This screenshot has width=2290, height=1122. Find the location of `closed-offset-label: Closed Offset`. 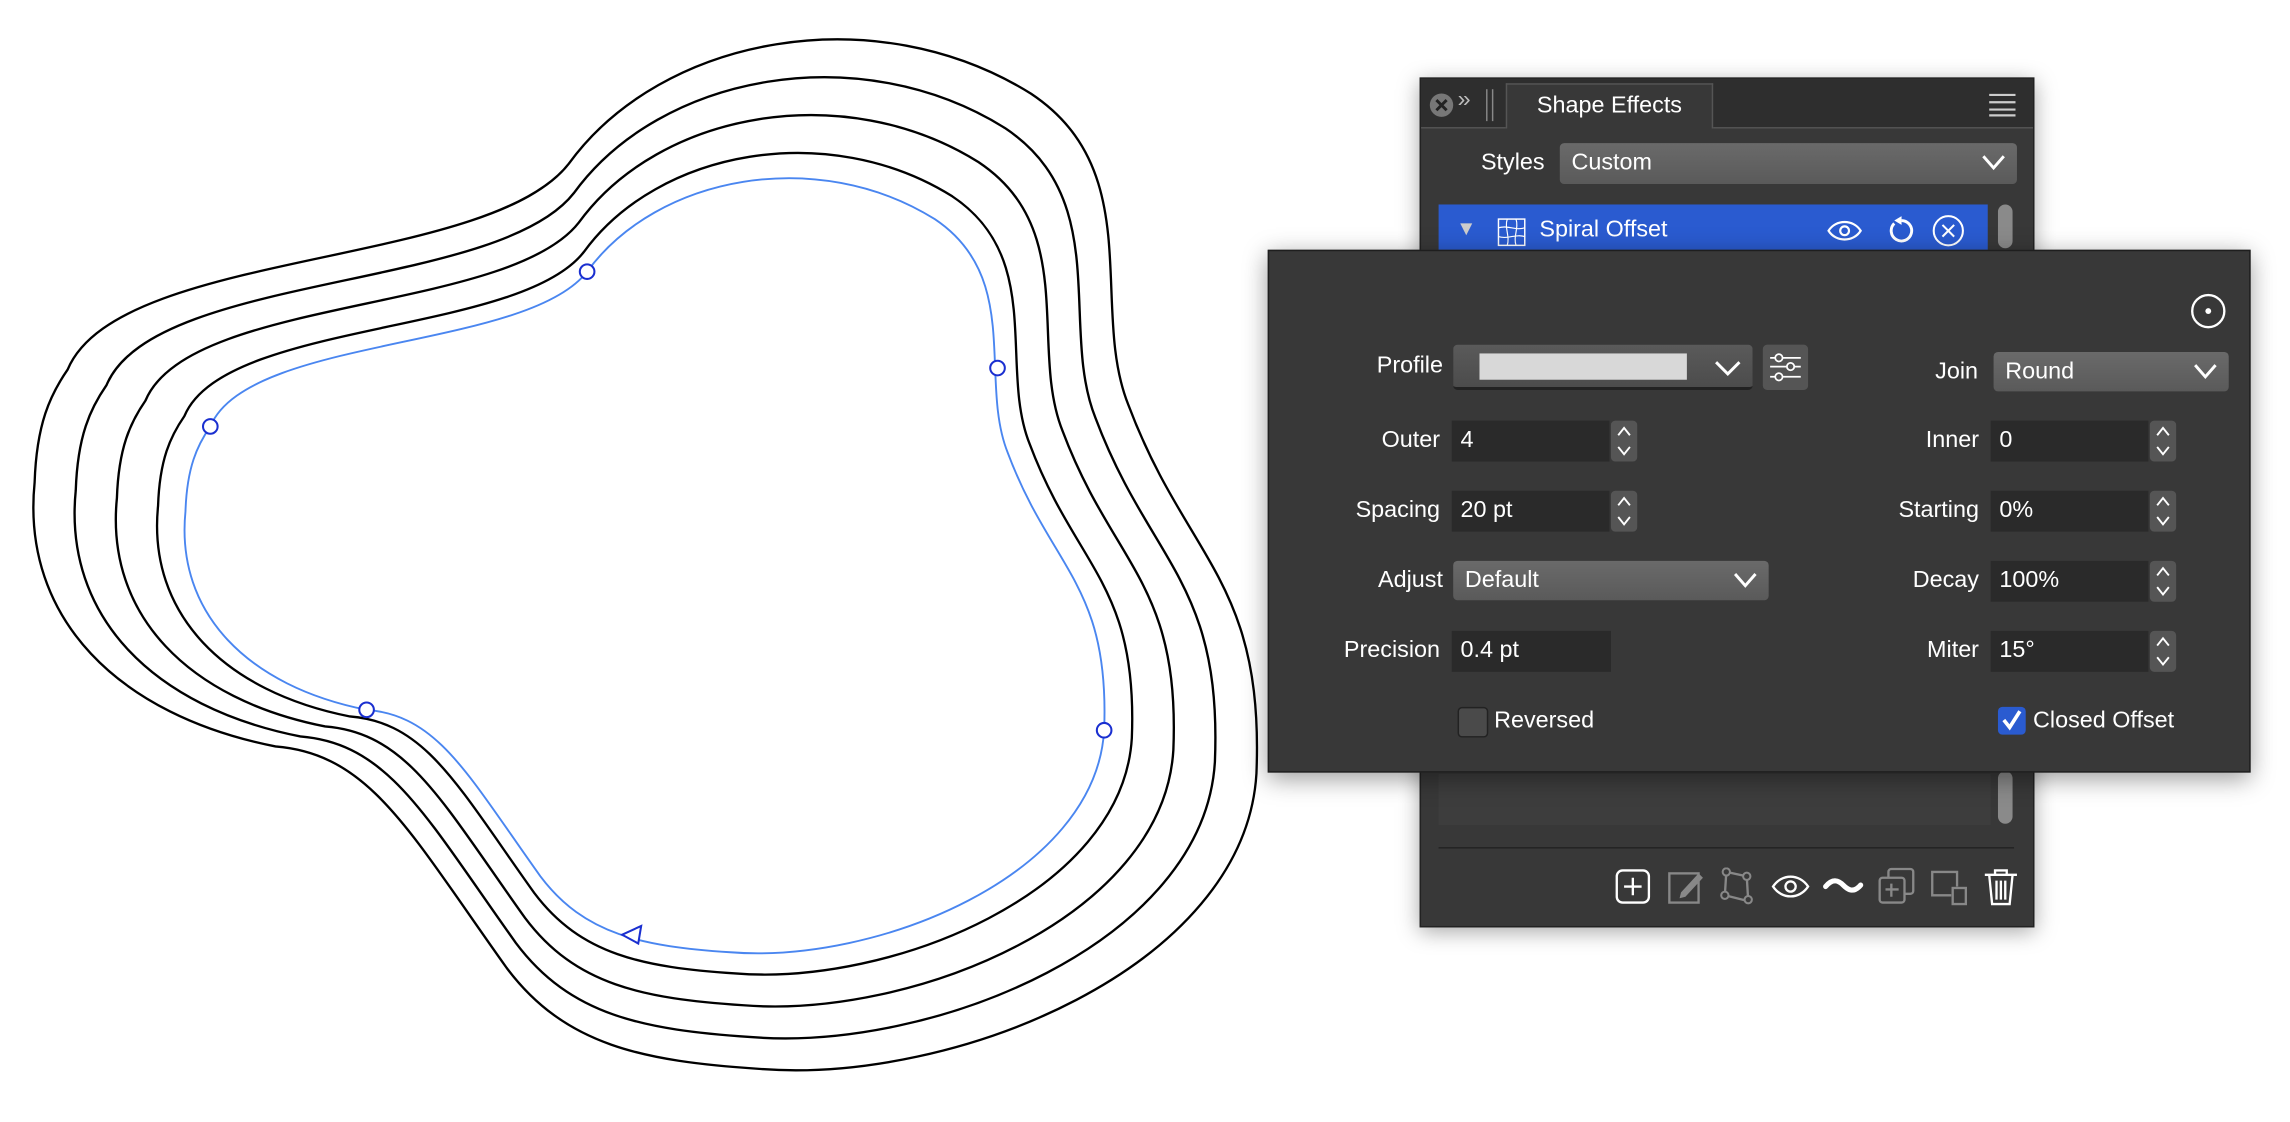

closed-offset-label: Closed Offset is located at coordinates (2104, 721).